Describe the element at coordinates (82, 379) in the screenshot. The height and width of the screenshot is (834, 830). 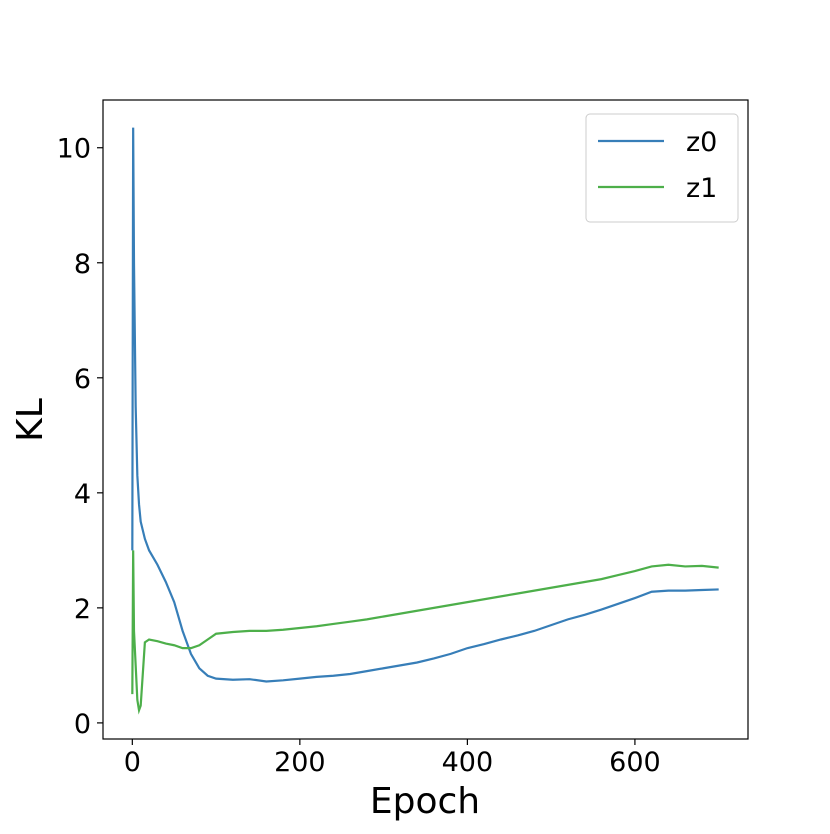
I see `y-tick-label: 6` at that location.